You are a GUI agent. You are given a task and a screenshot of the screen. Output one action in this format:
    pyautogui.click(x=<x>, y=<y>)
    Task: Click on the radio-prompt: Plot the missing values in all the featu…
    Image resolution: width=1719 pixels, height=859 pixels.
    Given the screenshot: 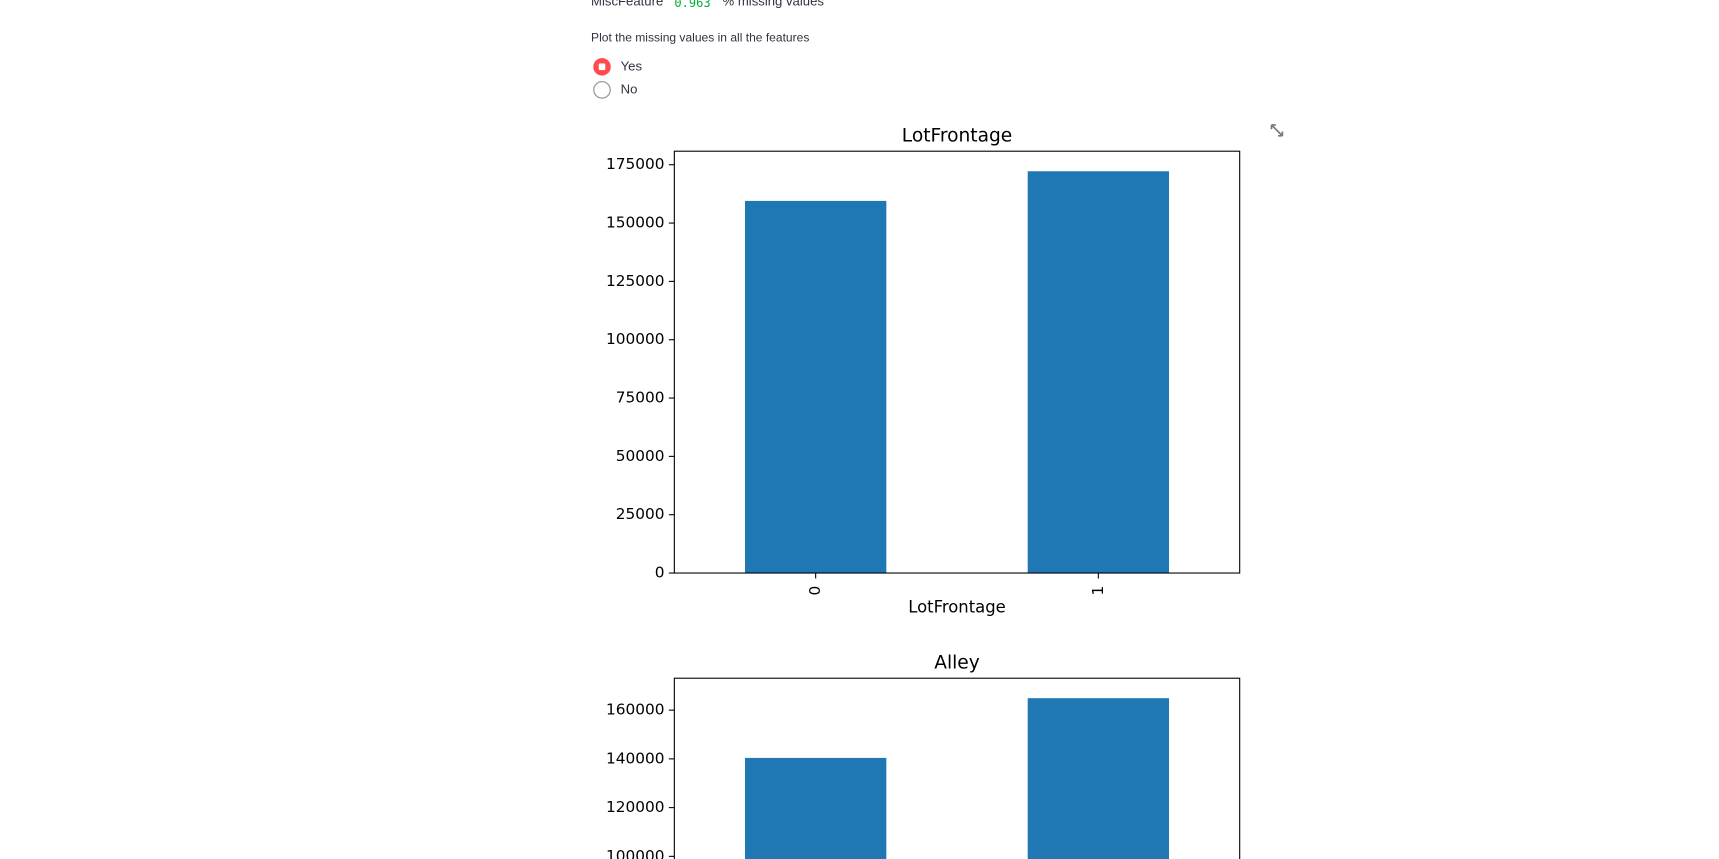 What is the action you would take?
    pyautogui.click(x=700, y=38)
    